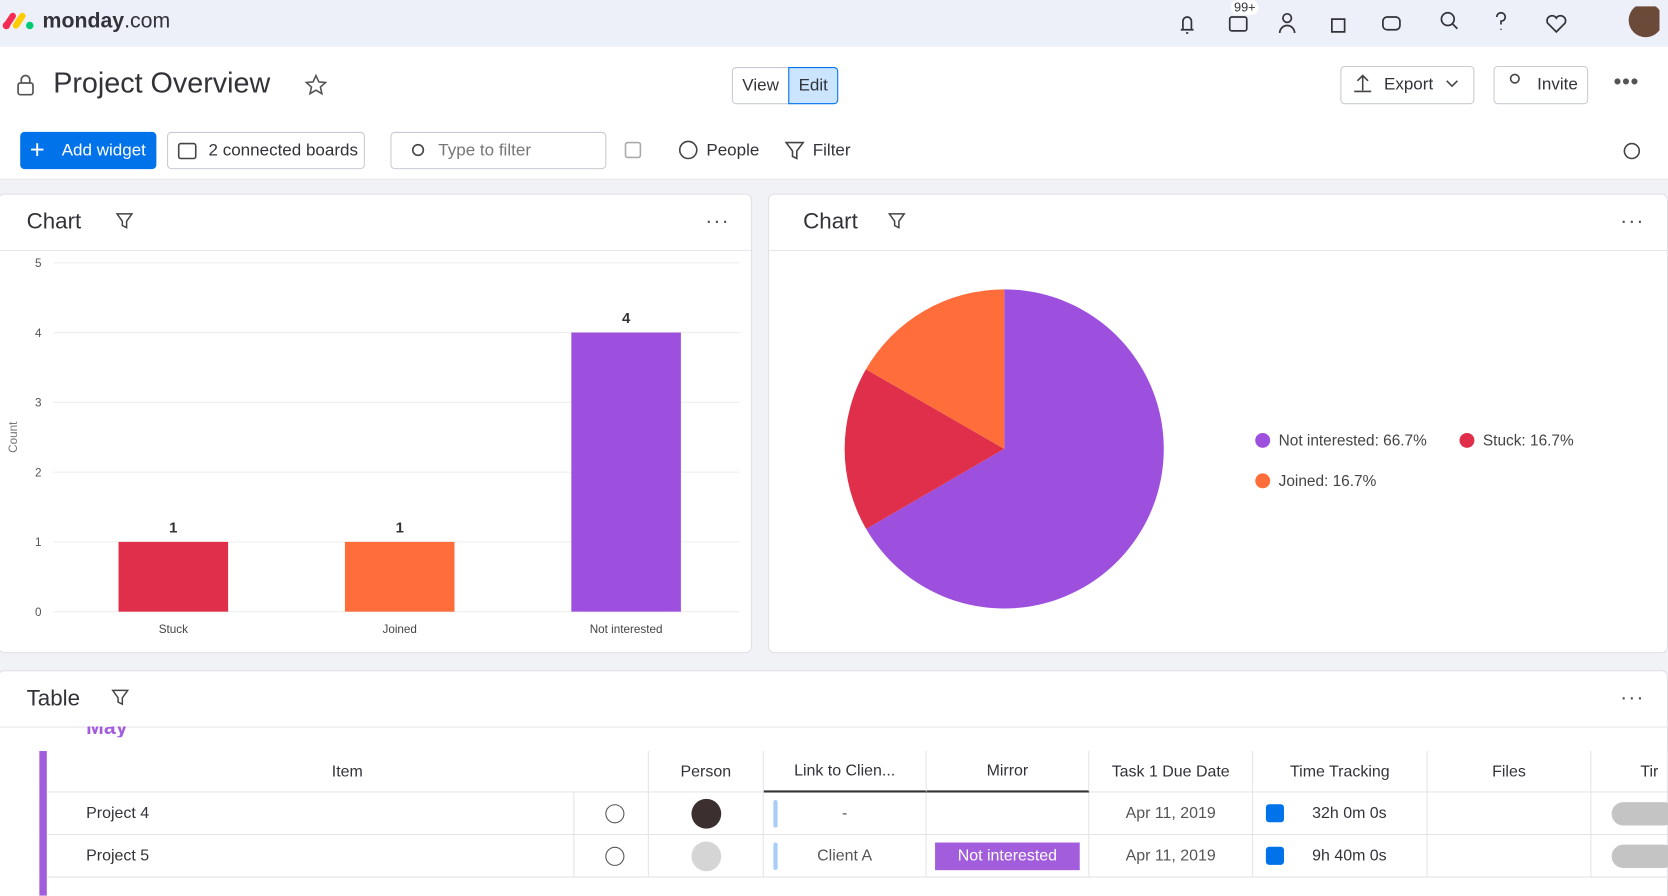  Describe the element at coordinates (706, 772) in the screenshot. I see `column-header: Person` at that location.